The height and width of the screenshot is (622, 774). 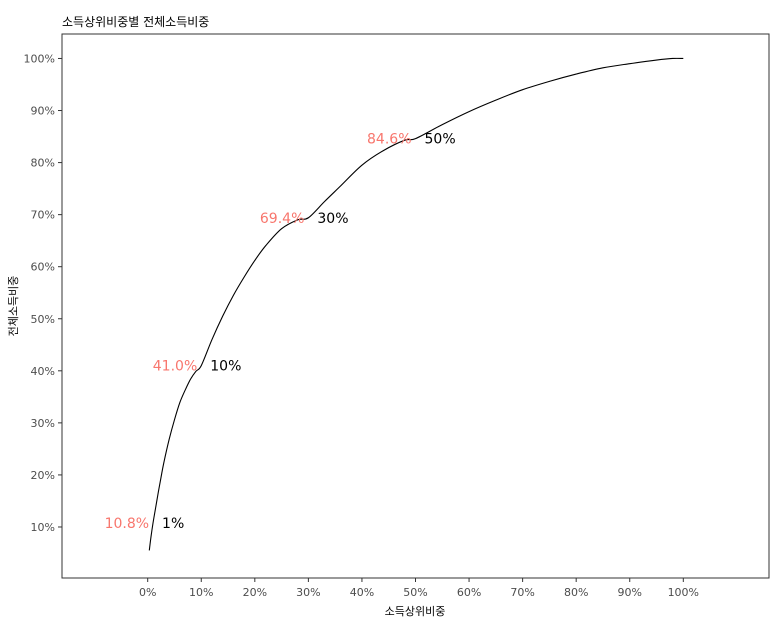 What do you see at coordinates (201, 592) in the screenshot?
I see `x-tick-label: 10%` at bounding box center [201, 592].